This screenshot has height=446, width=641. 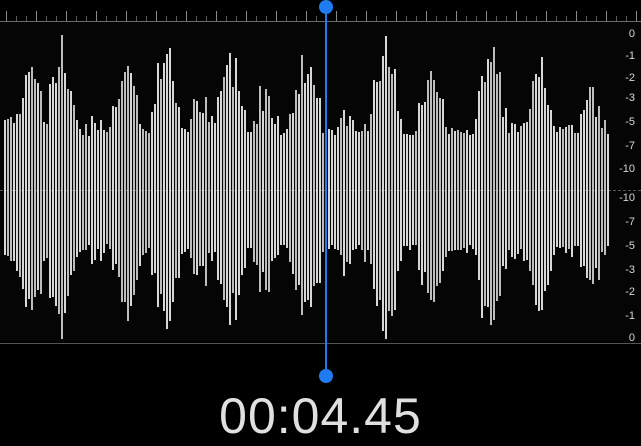 I want to click on playhead-line, so click(x=326, y=192).